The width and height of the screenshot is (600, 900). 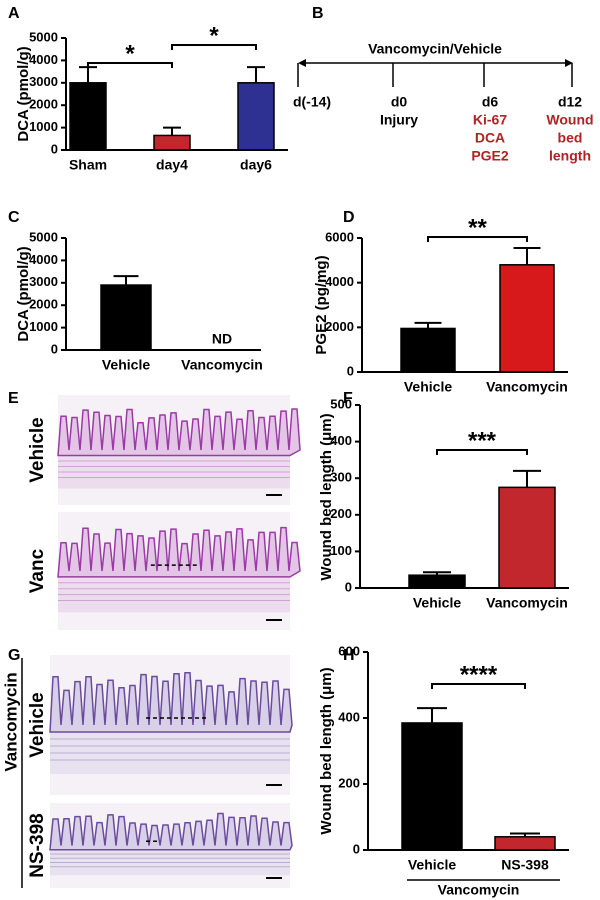 I want to click on x-tick-label: day4, so click(x=172, y=165).